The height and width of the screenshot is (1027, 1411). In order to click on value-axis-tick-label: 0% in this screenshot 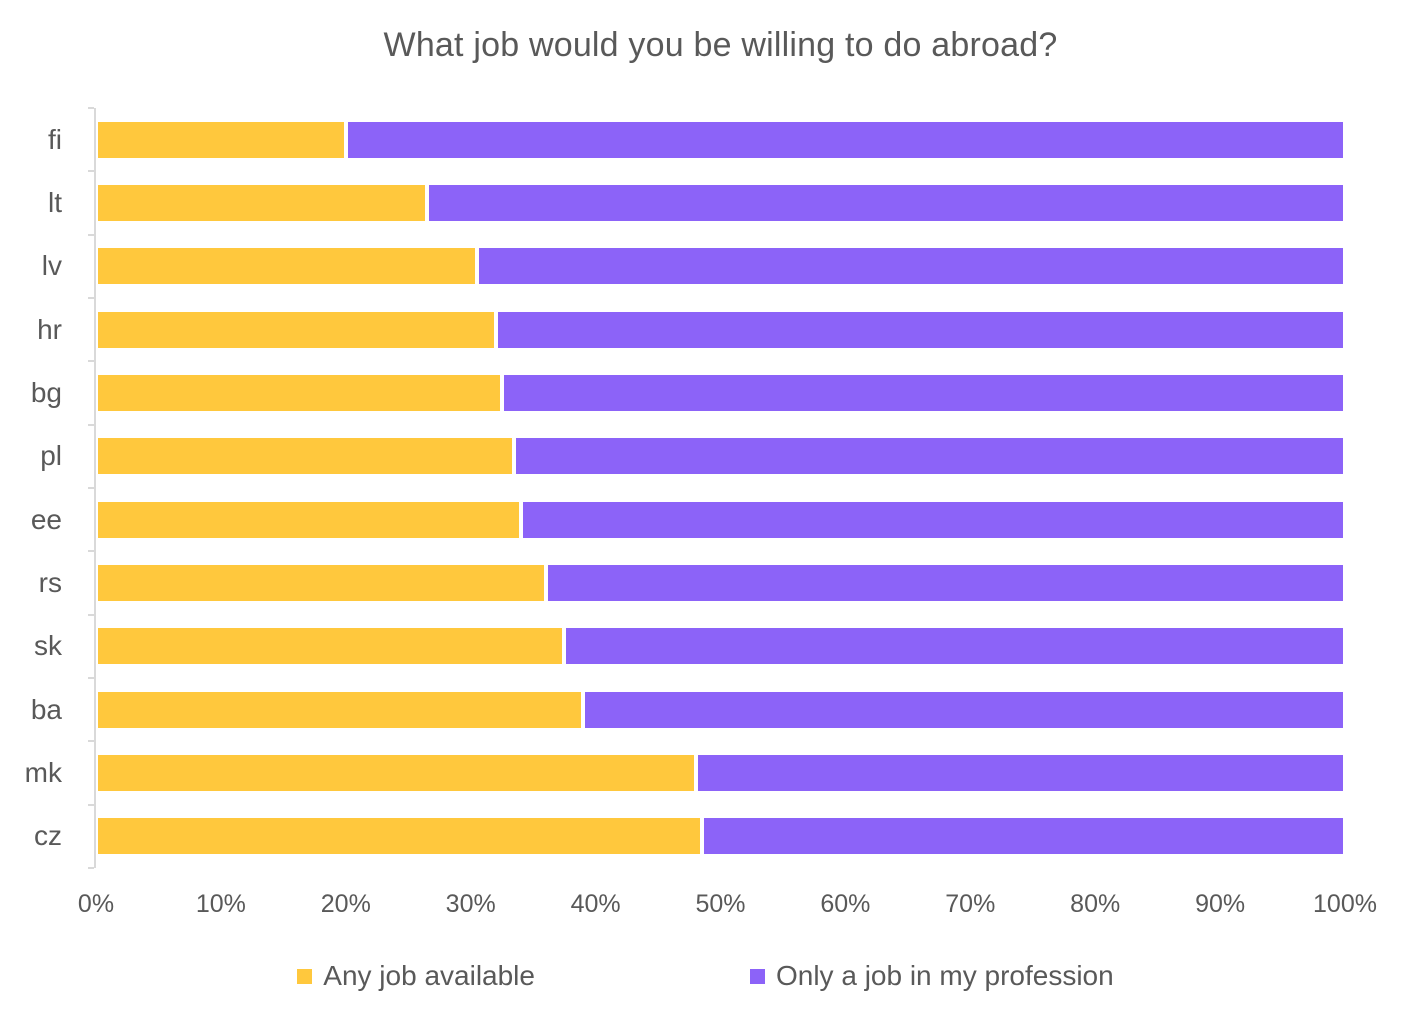, I will do `click(96, 904)`.